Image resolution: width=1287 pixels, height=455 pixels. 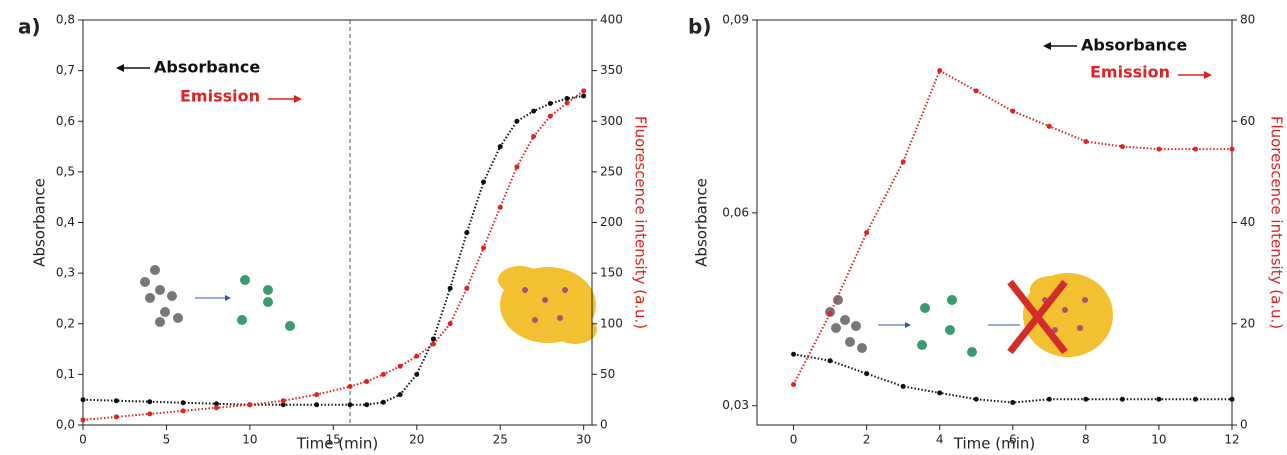 I want to click on x-tick-label: 4, so click(x=940, y=440).